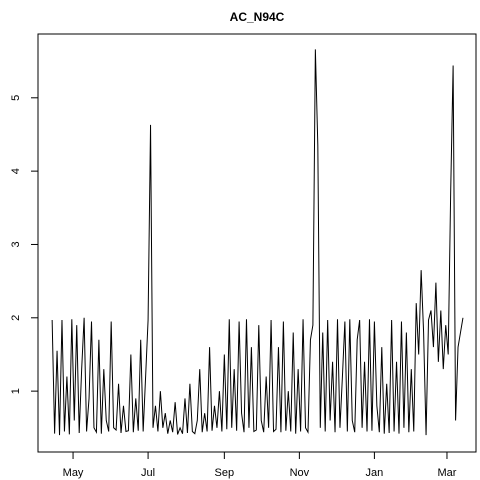 The height and width of the screenshot is (480, 480). I want to click on y-tick-label: 5, so click(16, 98).